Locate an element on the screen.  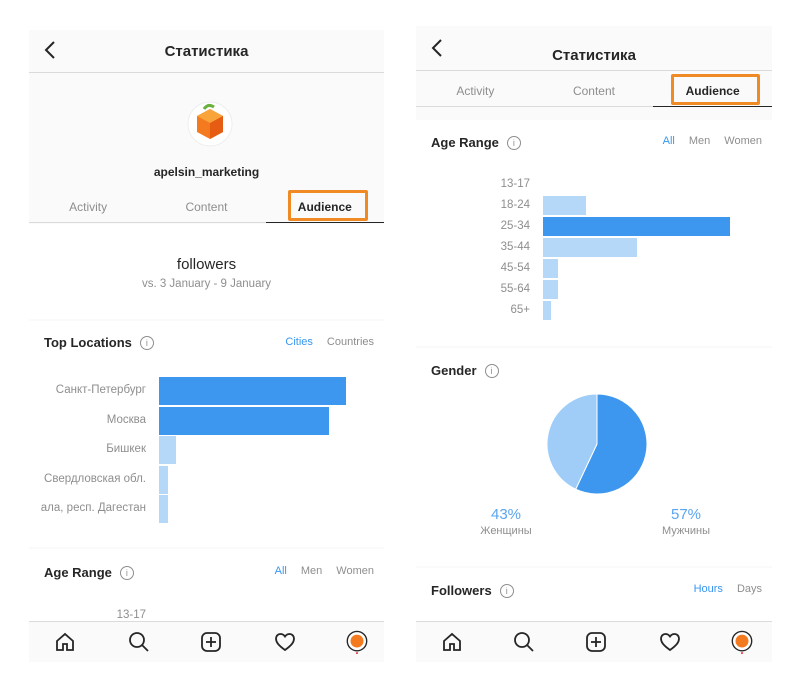
age-label: 35-44 is located at coordinates (515, 246).